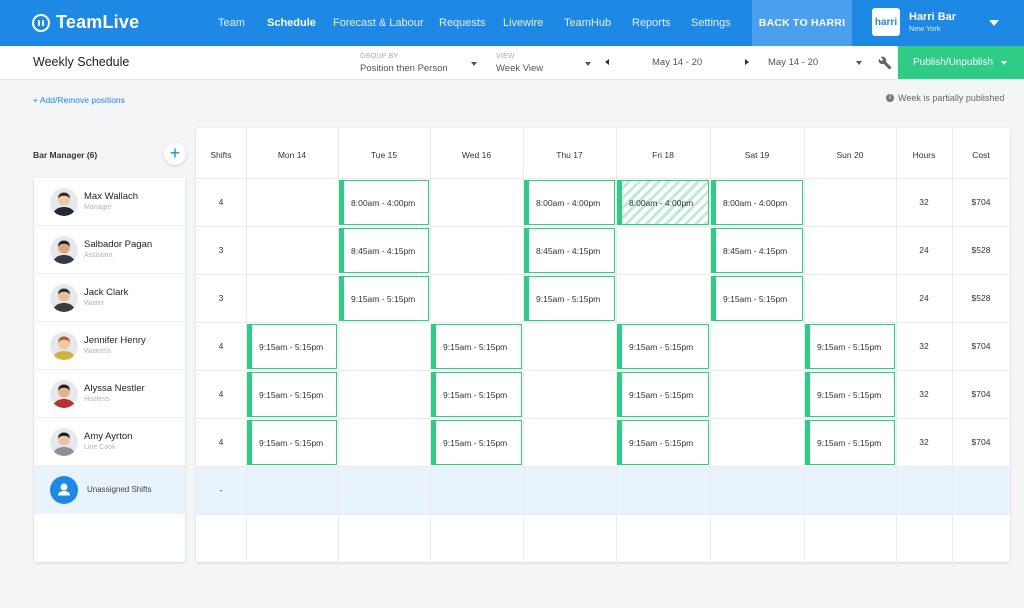 The image size is (1024, 608). I want to click on view-chevron-down-icon, so click(588, 64).